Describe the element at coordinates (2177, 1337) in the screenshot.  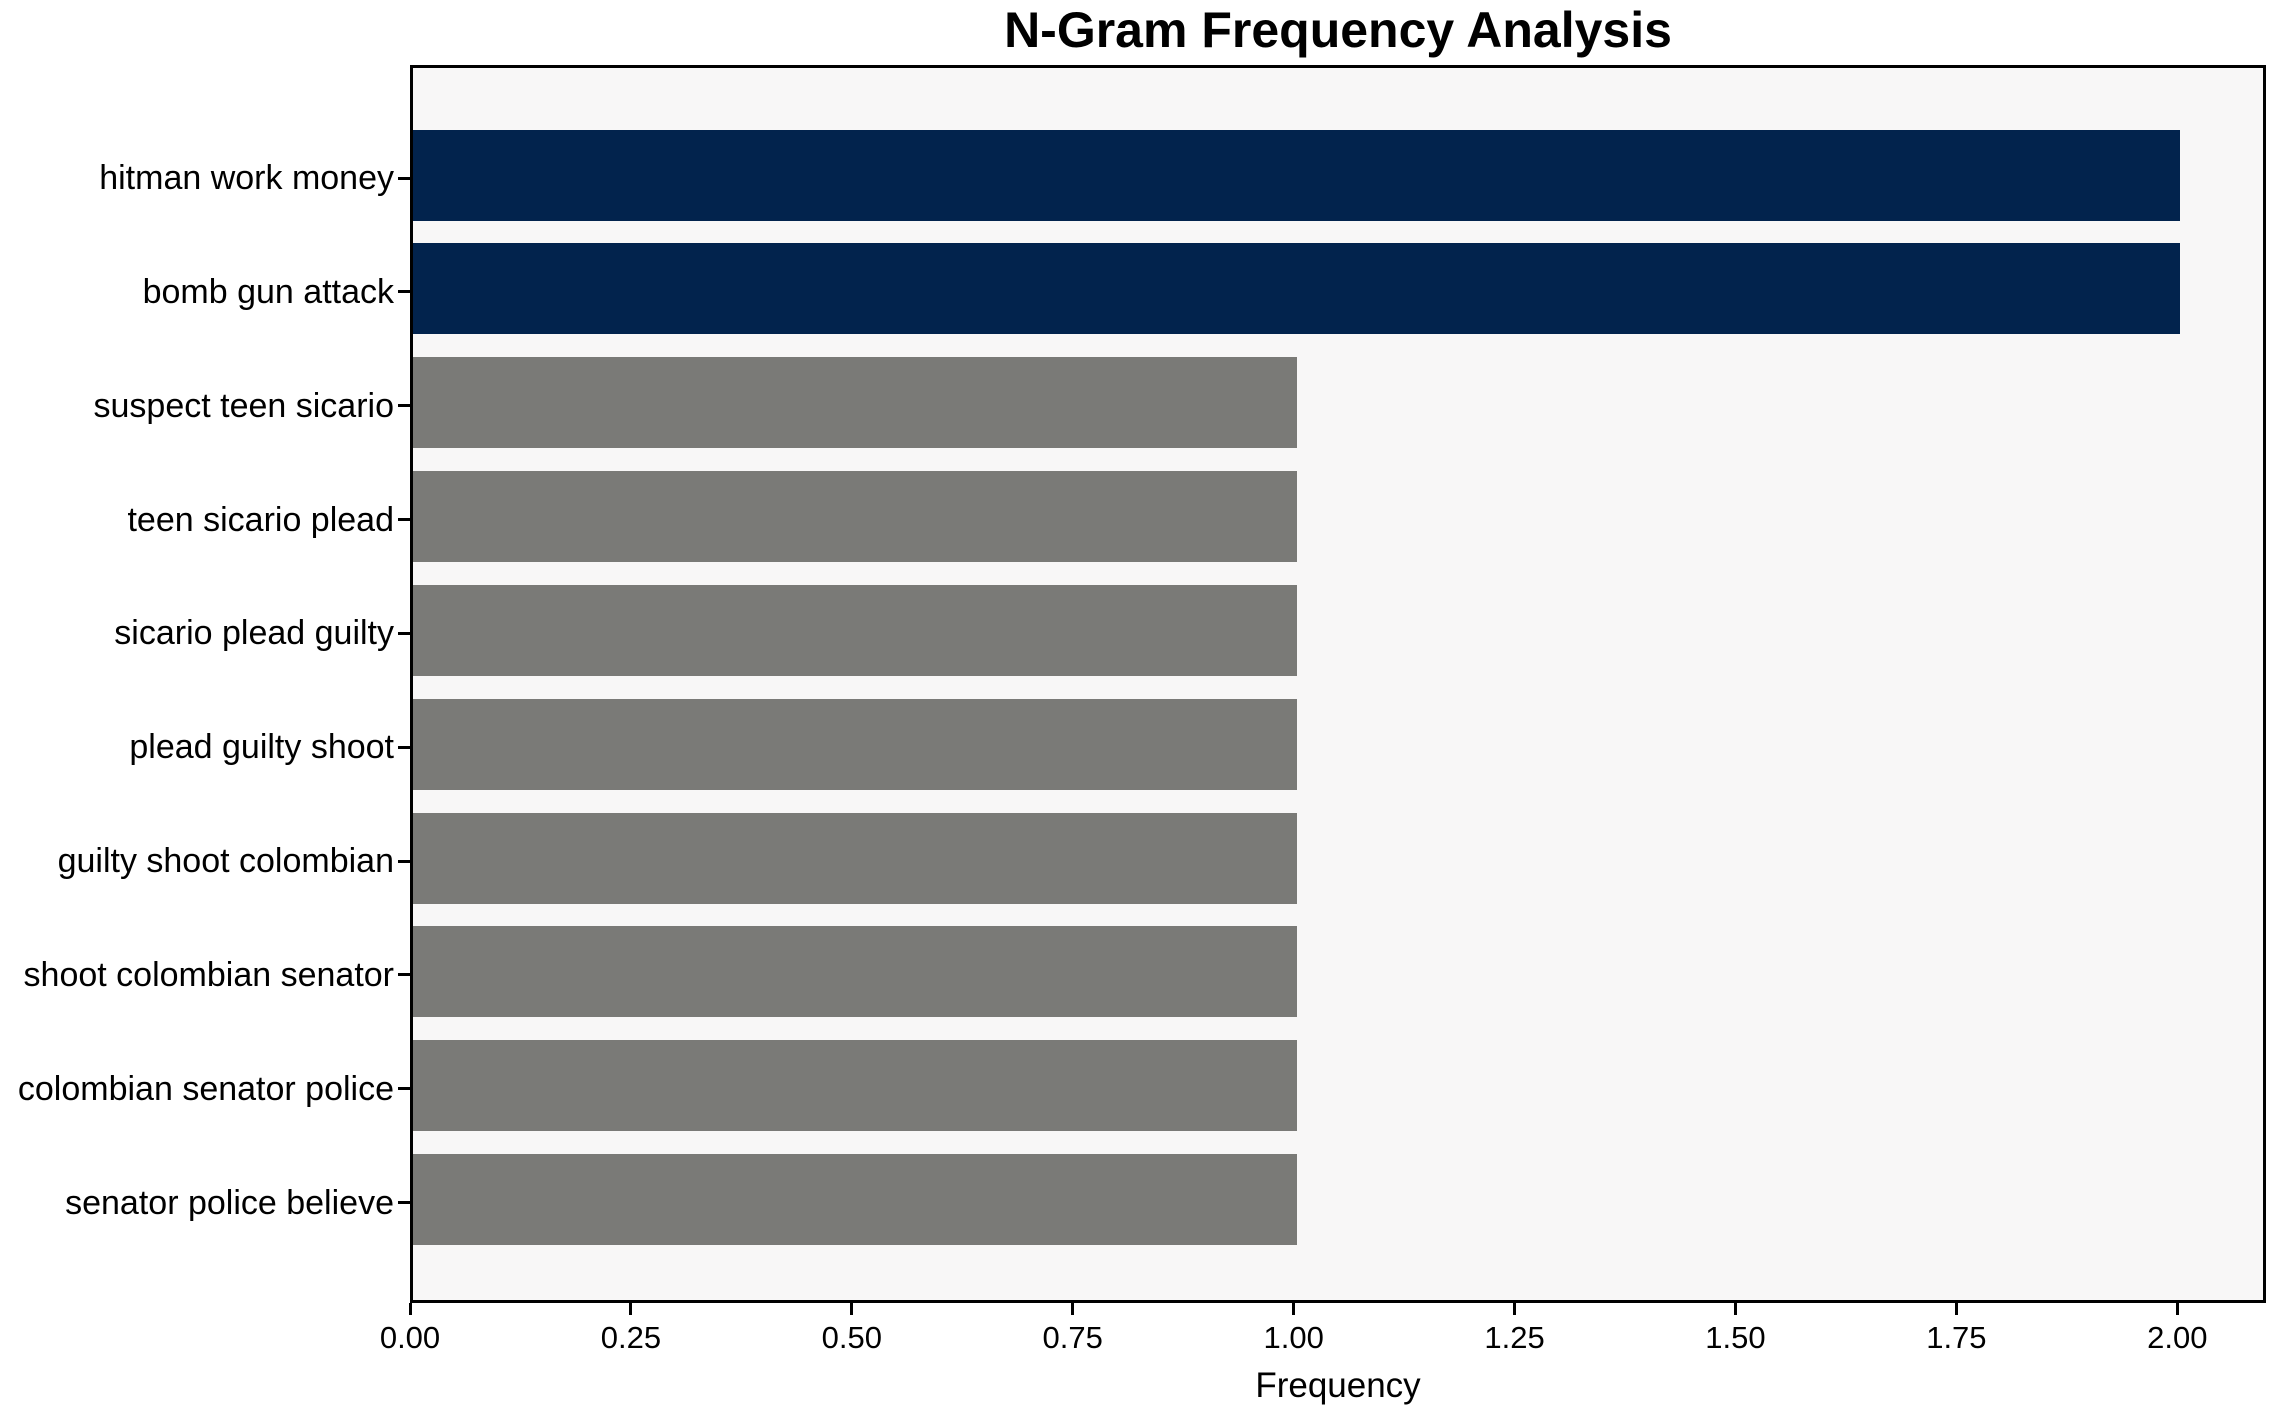
I see `x-tick-label: 2.00` at that location.